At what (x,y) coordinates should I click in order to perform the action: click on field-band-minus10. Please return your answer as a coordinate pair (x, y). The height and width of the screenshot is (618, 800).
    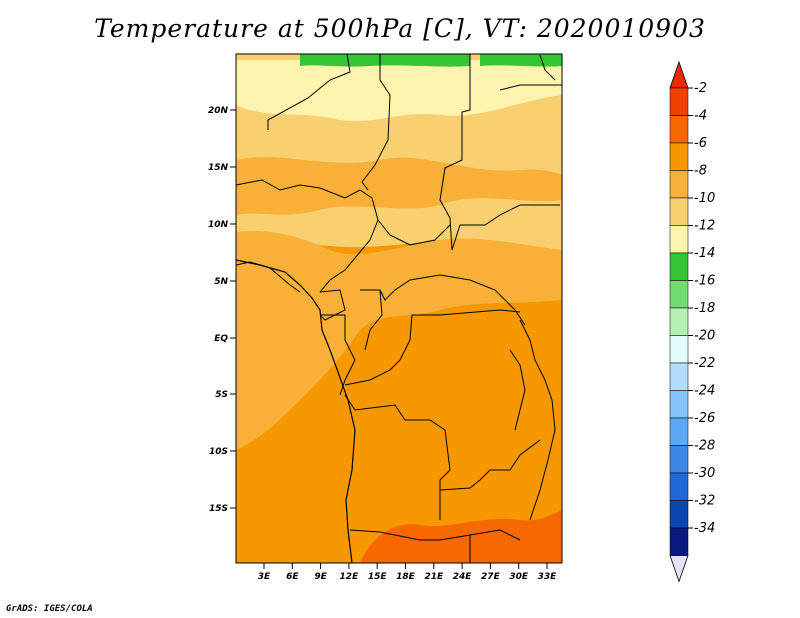
    Looking at the image, I should click on (399, 91).